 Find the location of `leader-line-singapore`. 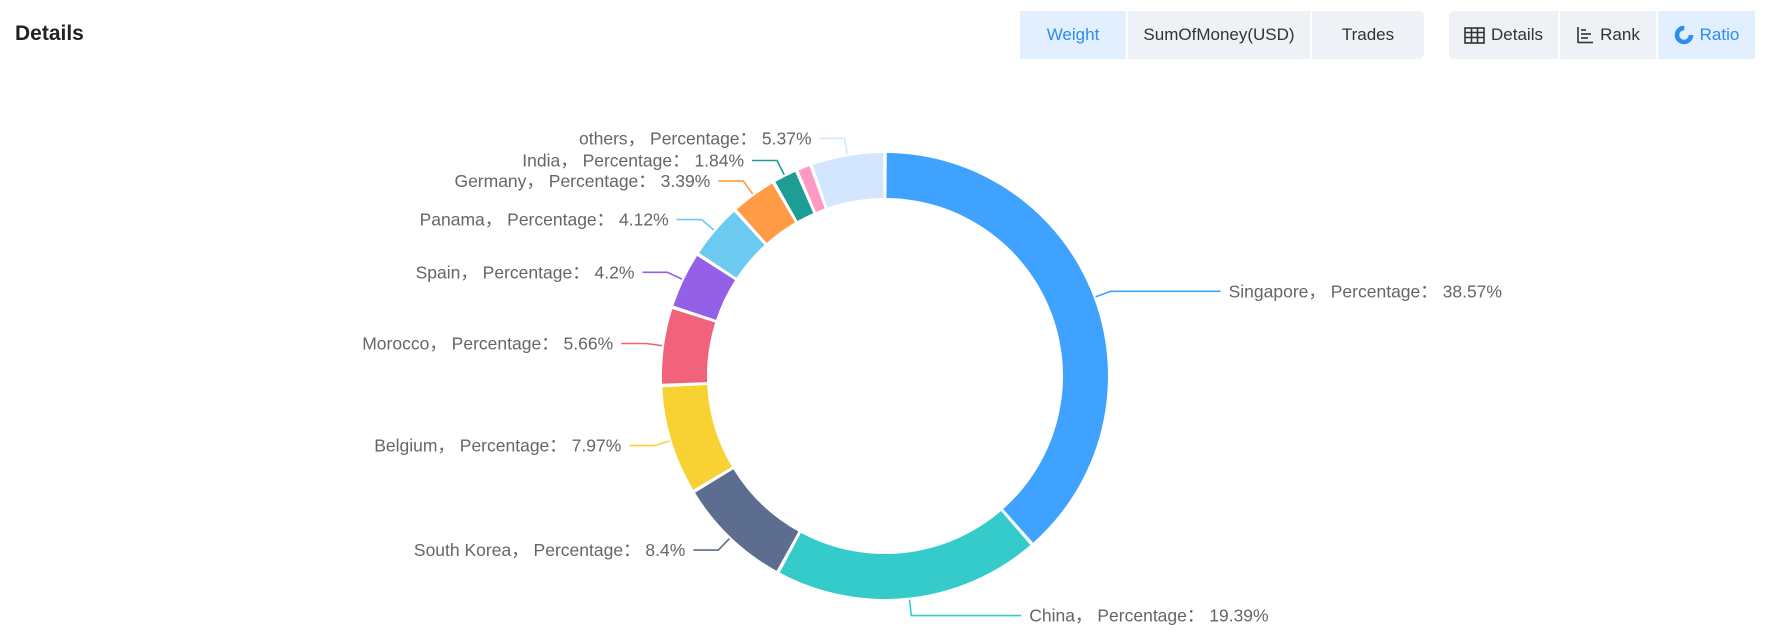

leader-line-singapore is located at coordinates (1158, 294).